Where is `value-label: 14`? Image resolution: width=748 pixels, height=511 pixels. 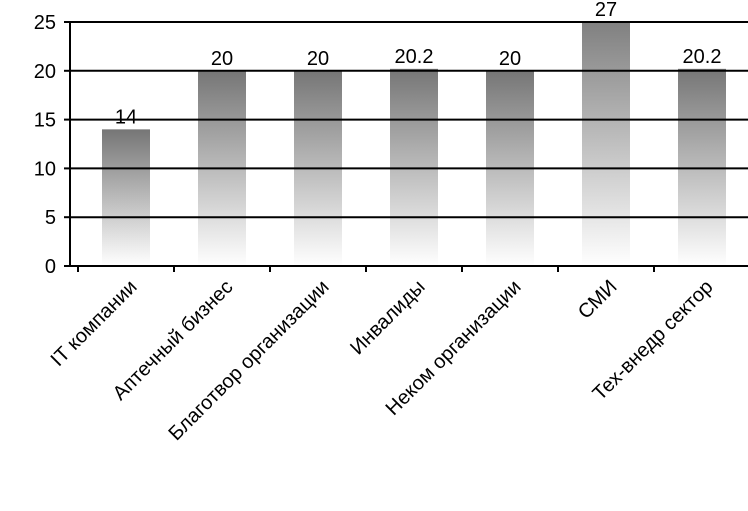
value-label: 14 is located at coordinates (126, 117).